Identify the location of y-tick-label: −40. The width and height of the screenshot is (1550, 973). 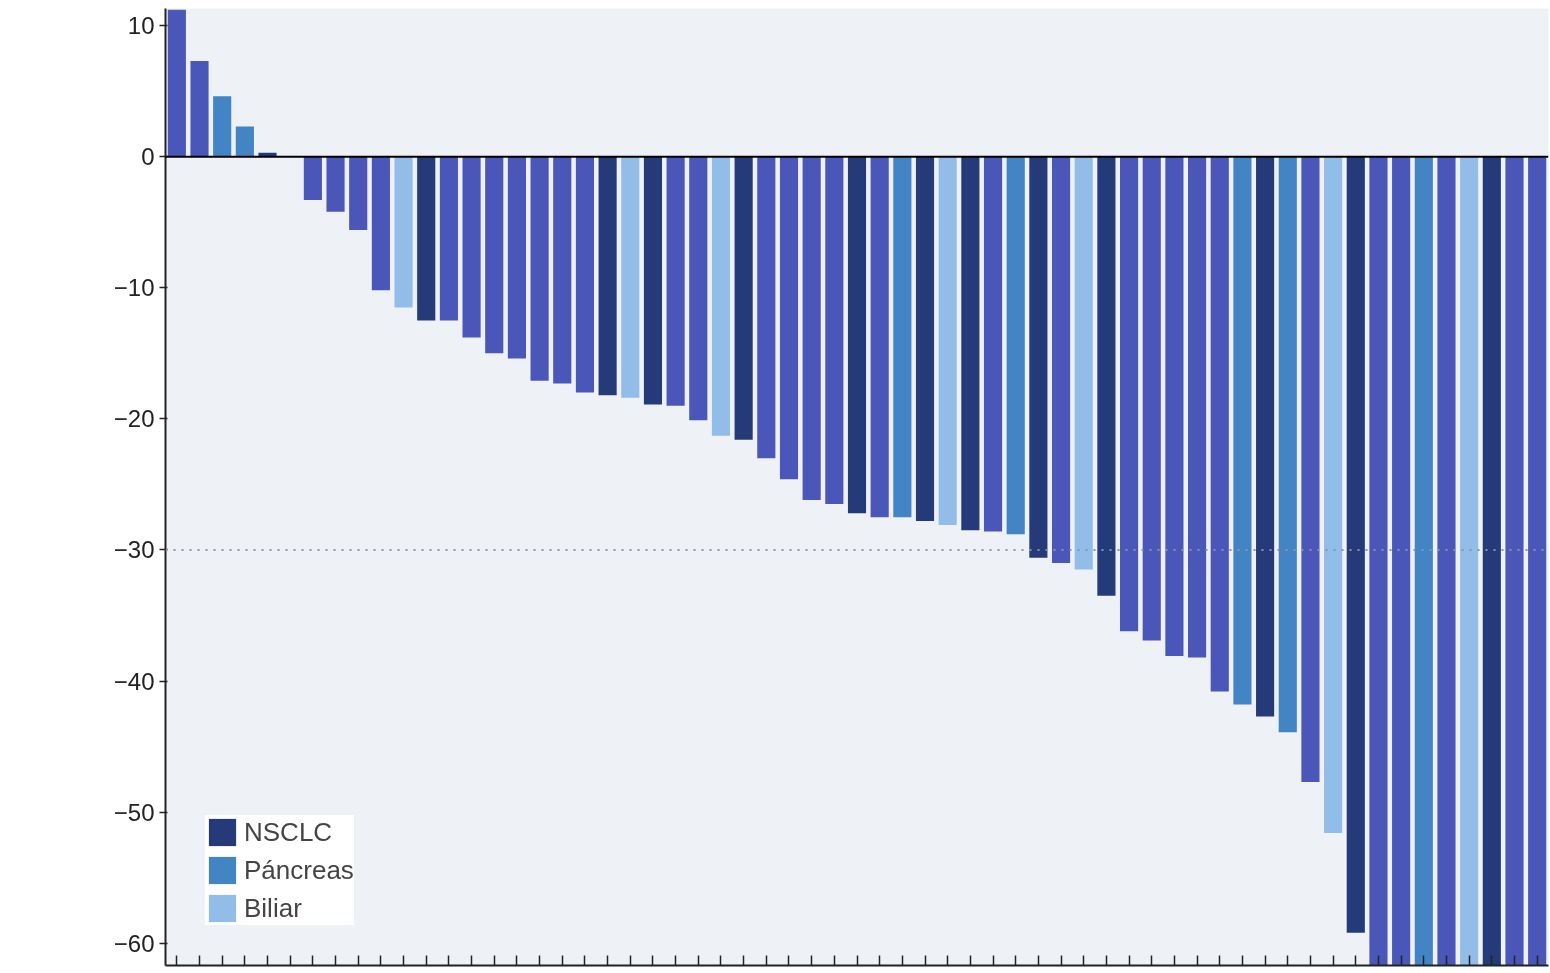
(134, 681).